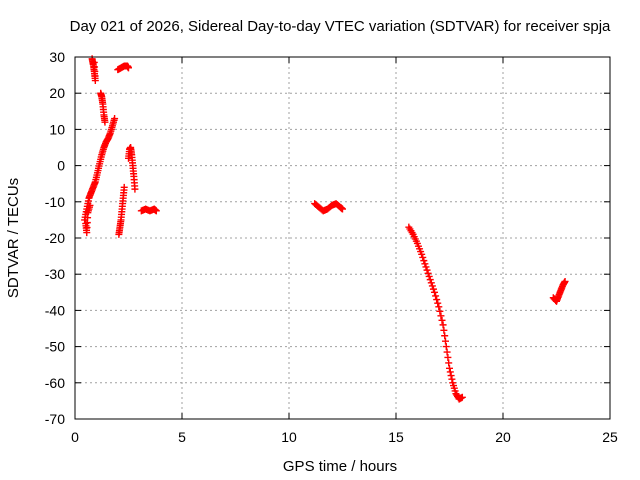 Image resolution: width=640 pixels, height=480 pixels. Describe the element at coordinates (396, 437) in the screenshot. I see `x-tick-label: 15` at that location.